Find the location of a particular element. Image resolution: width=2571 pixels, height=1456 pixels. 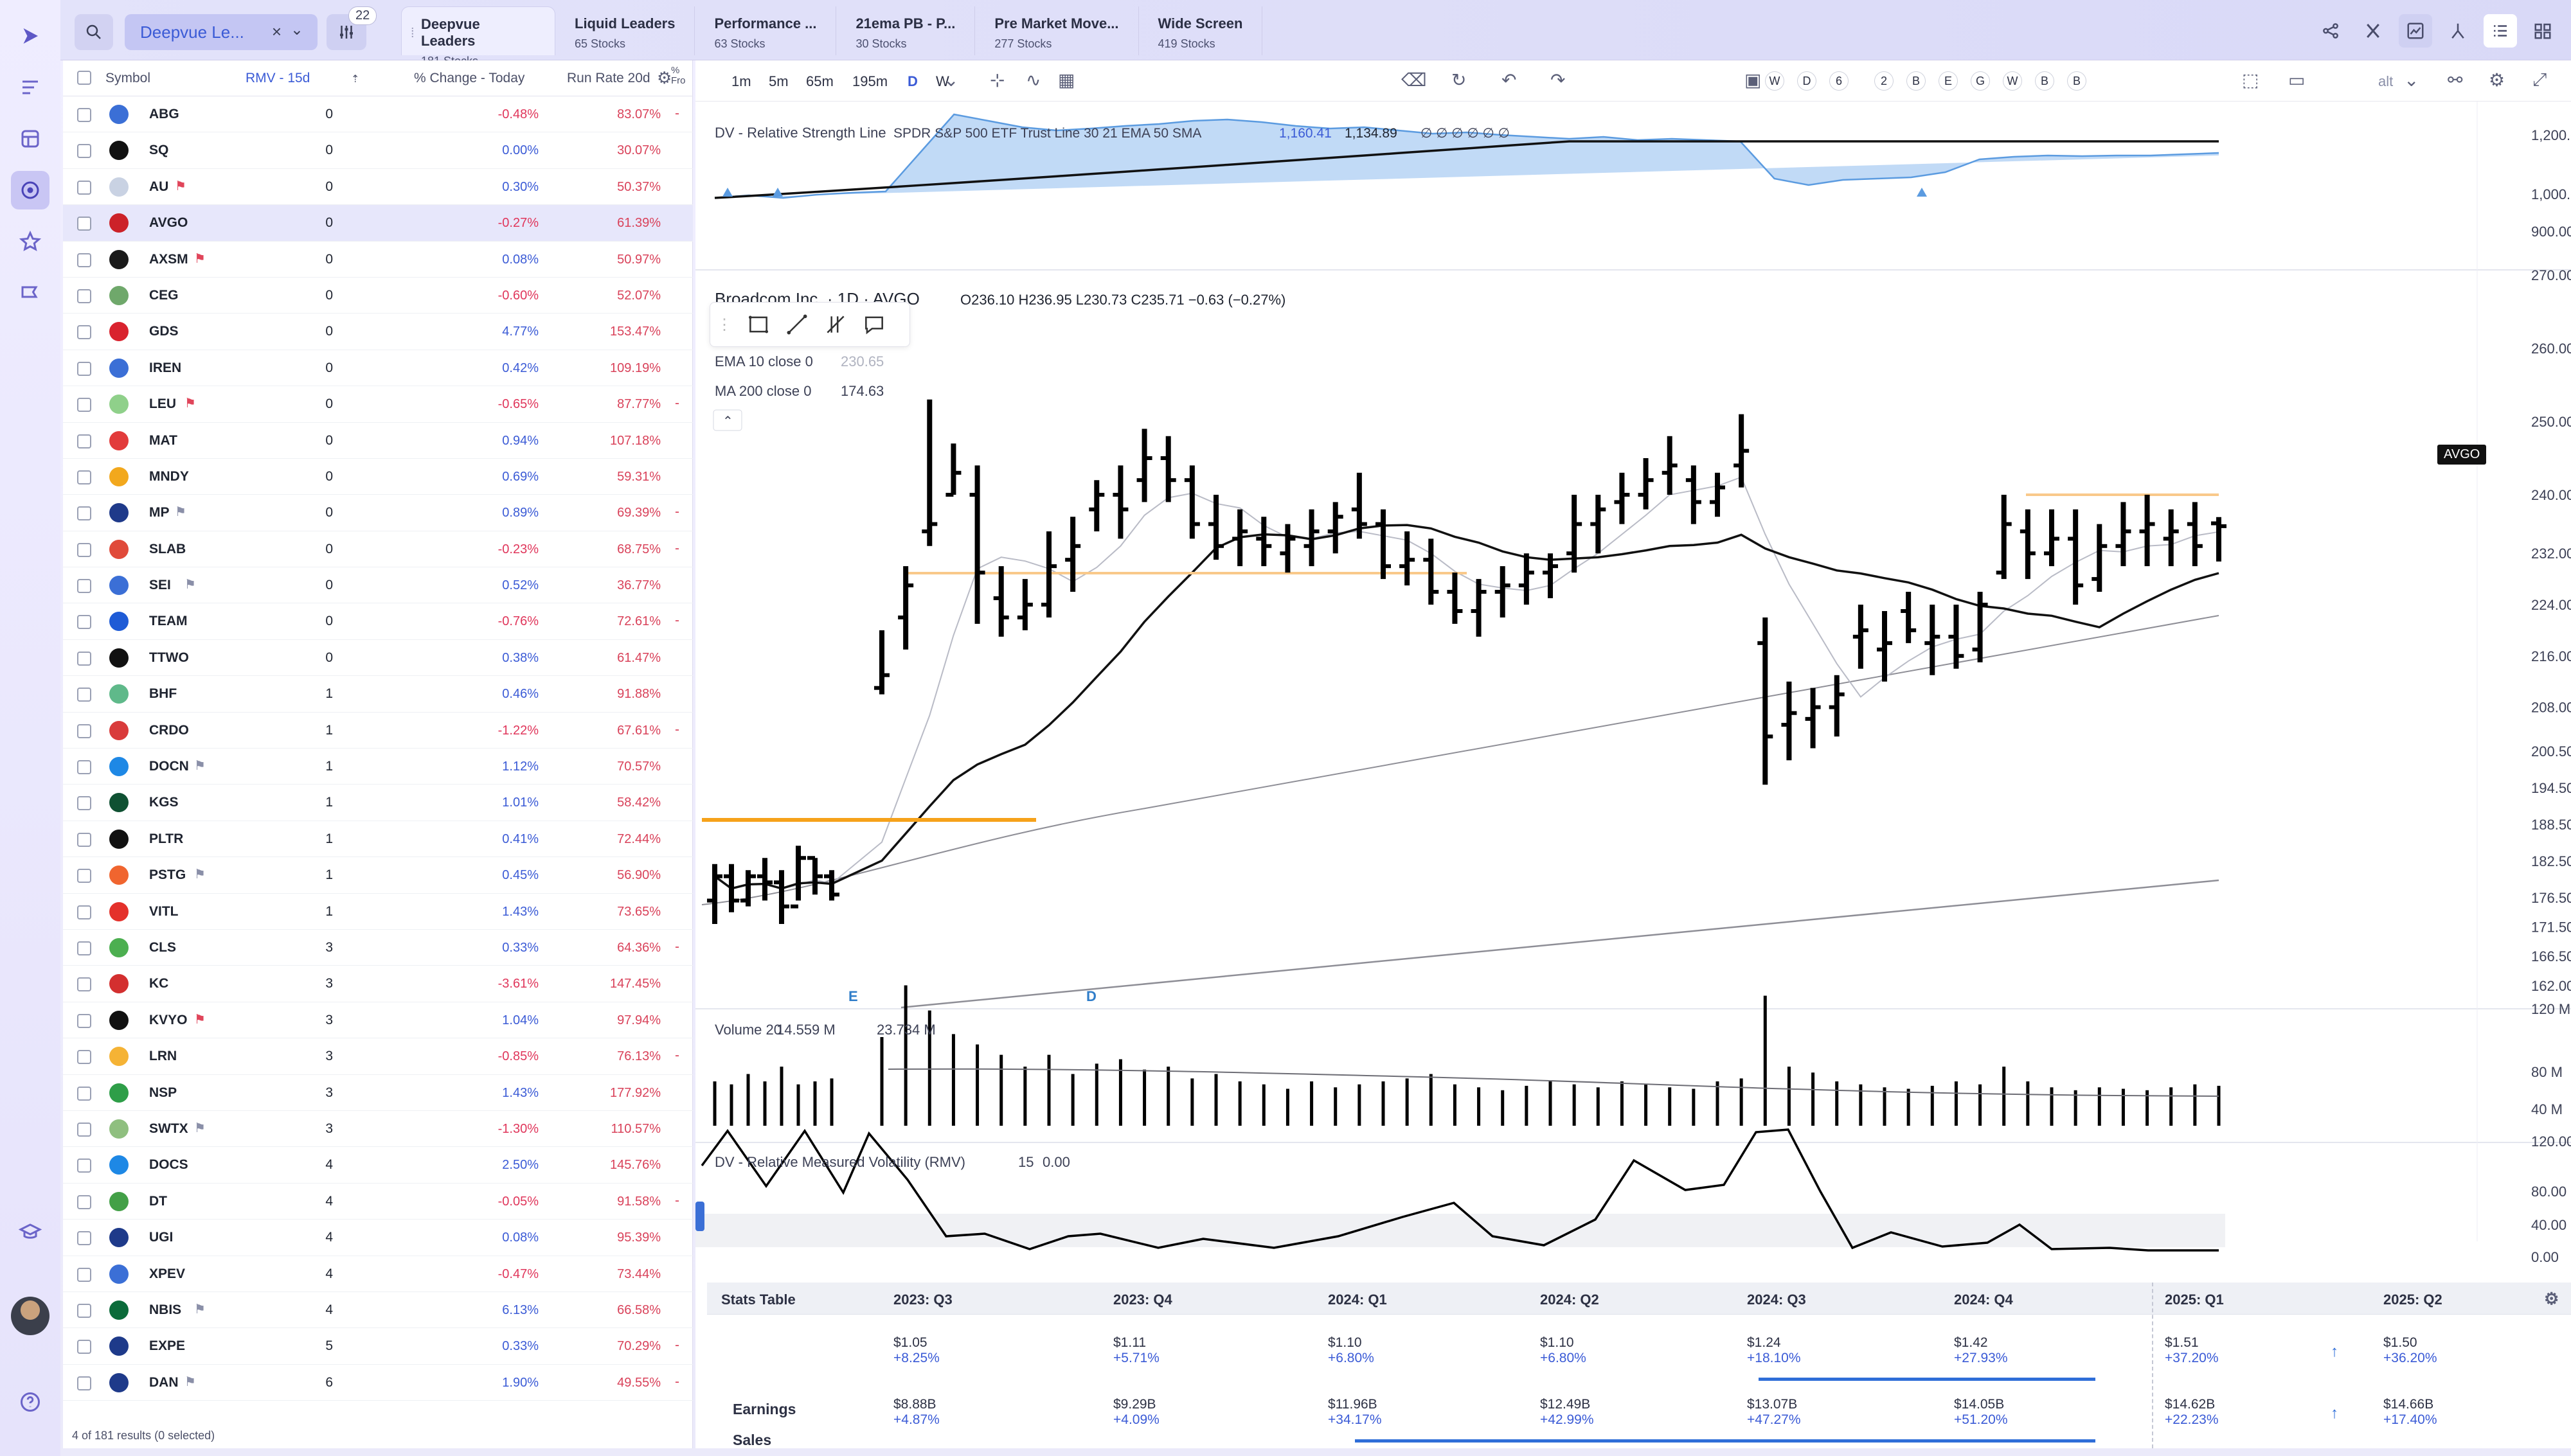

app-logo-icon is located at coordinates (30, 36).